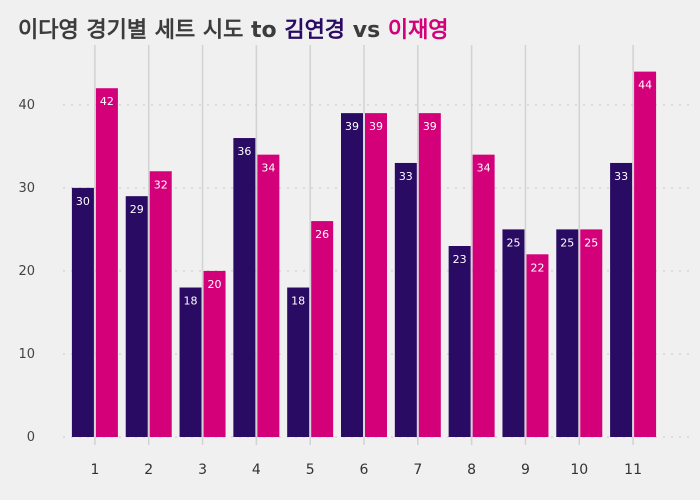 Image resolution: width=700 pixels, height=500 pixels. I want to click on x-tick-label: 9, so click(525, 470).